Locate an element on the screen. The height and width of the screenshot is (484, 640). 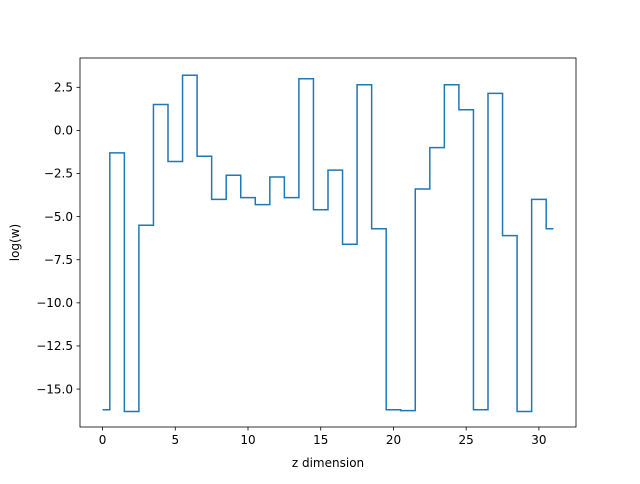
x-tick-label: 30 is located at coordinates (538, 440).